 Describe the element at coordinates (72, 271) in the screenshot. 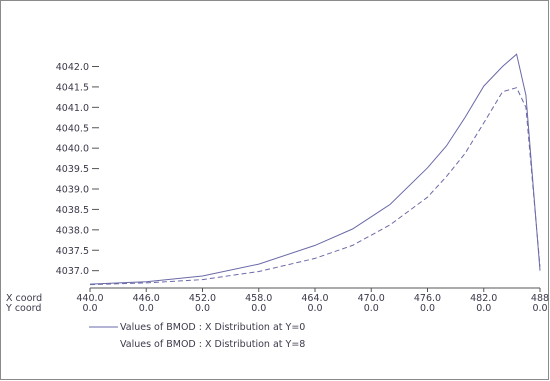

I see `y-tick-label: 4037.0` at that location.